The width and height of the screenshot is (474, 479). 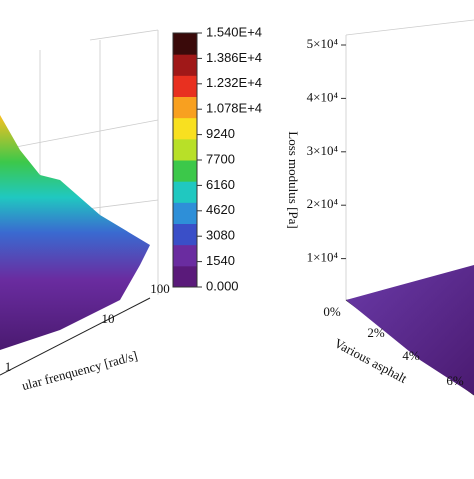 I want to click on x-axis-label: ular frenquency [rad/s], so click(x=79, y=370).